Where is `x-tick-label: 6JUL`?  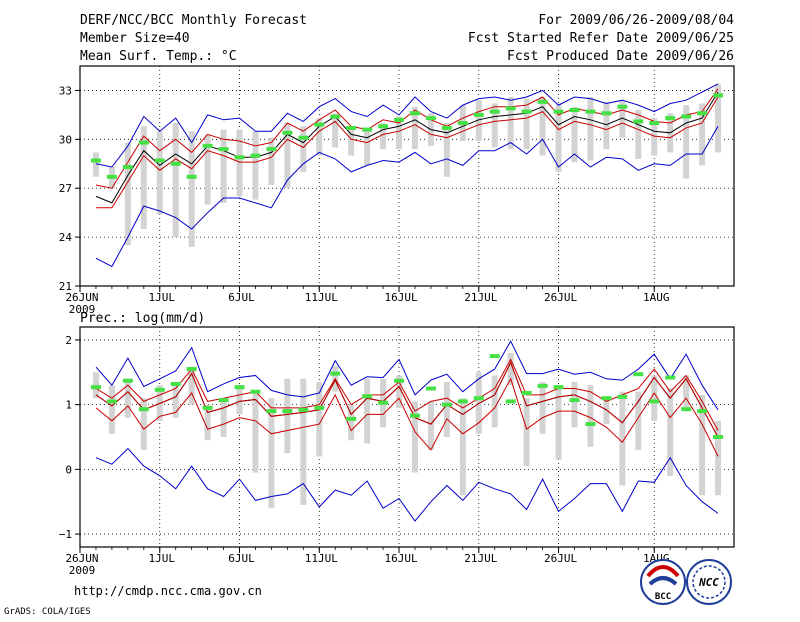
x-tick-label: 6JUL is located at coordinates (241, 558).